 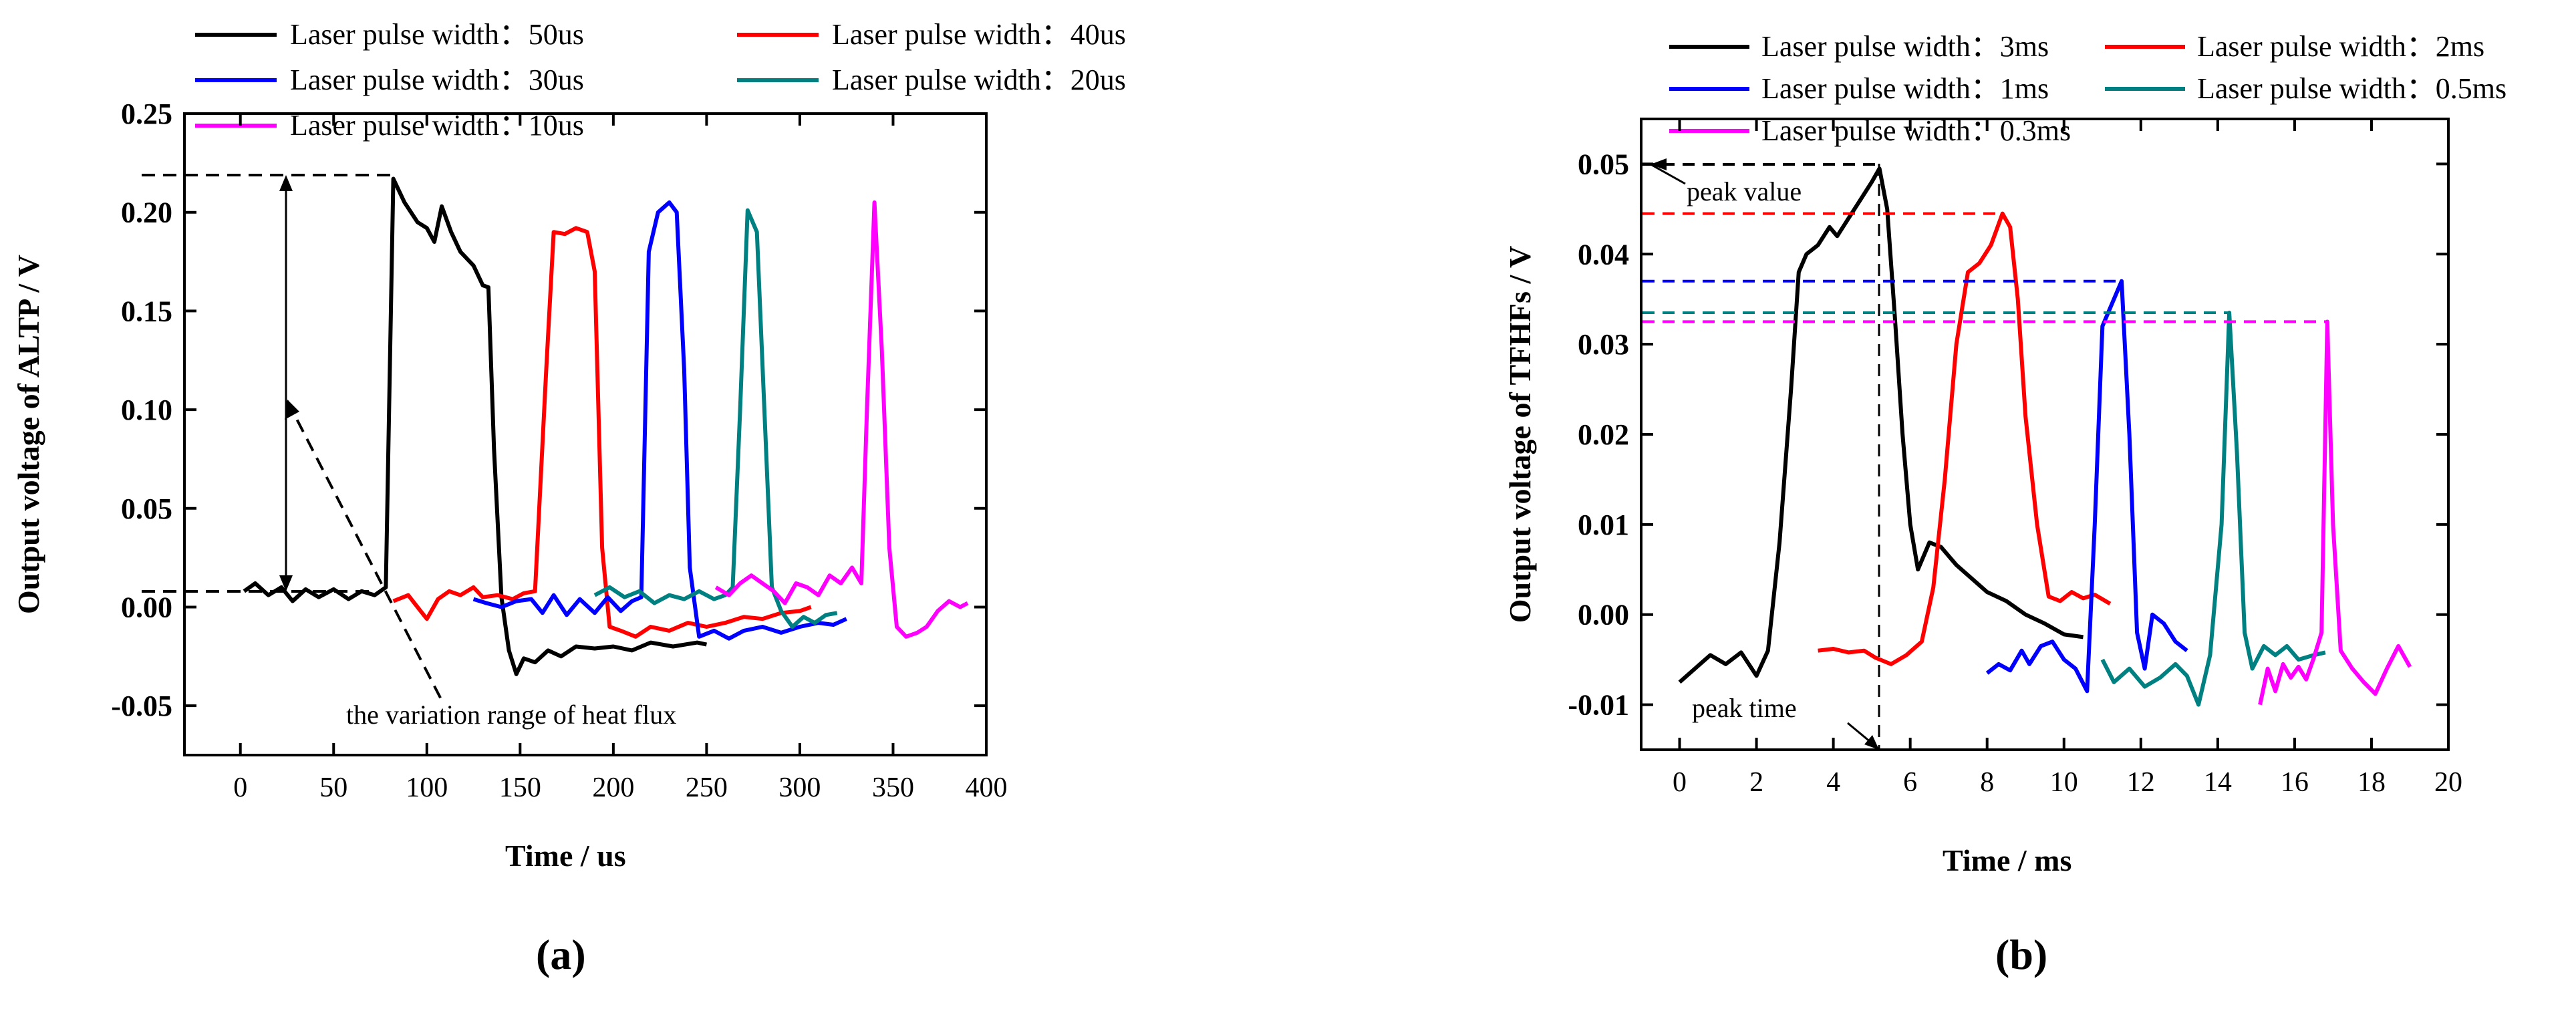 What do you see at coordinates (1668, 174) in the screenshot?
I see `peak-value-leader` at bounding box center [1668, 174].